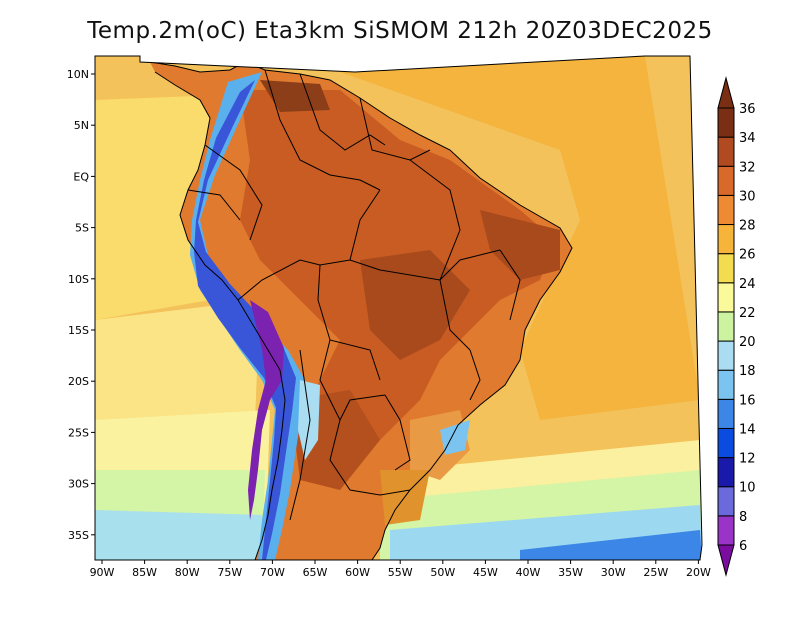 Image resolution: width=800 pixels, height=618 pixels. Describe the element at coordinates (442, 572) in the screenshot. I see `lon-label: 50W` at that location.